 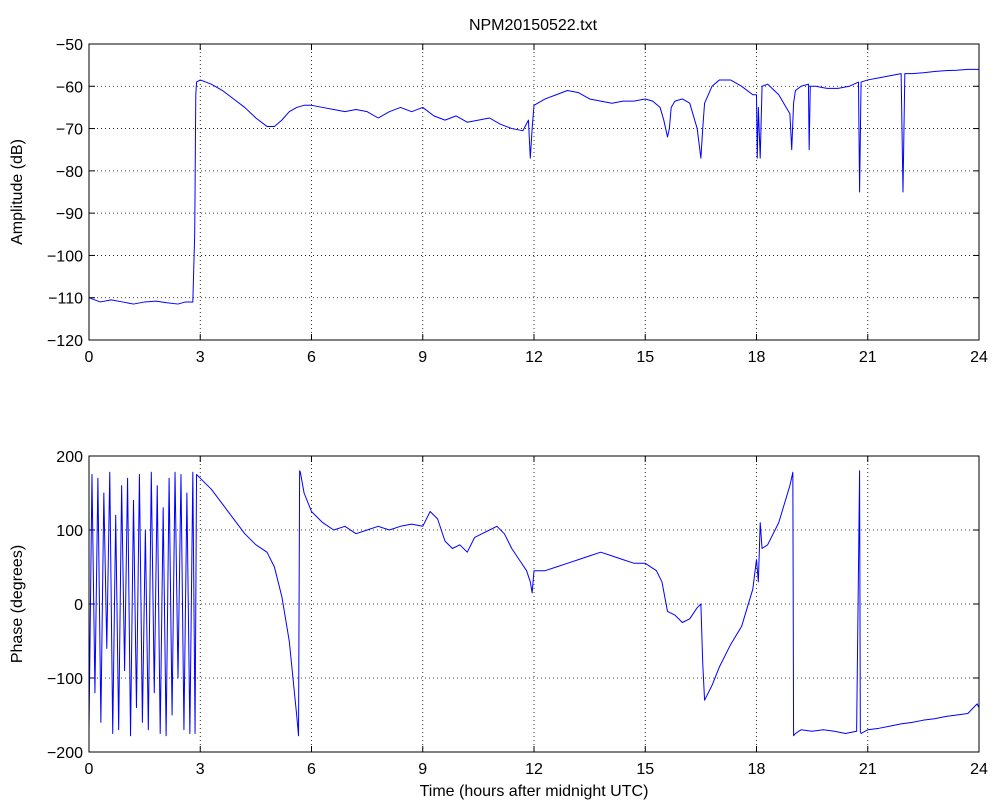 I want to click on amplitude-x-tick-label: 9, so click(x=422, y=357).